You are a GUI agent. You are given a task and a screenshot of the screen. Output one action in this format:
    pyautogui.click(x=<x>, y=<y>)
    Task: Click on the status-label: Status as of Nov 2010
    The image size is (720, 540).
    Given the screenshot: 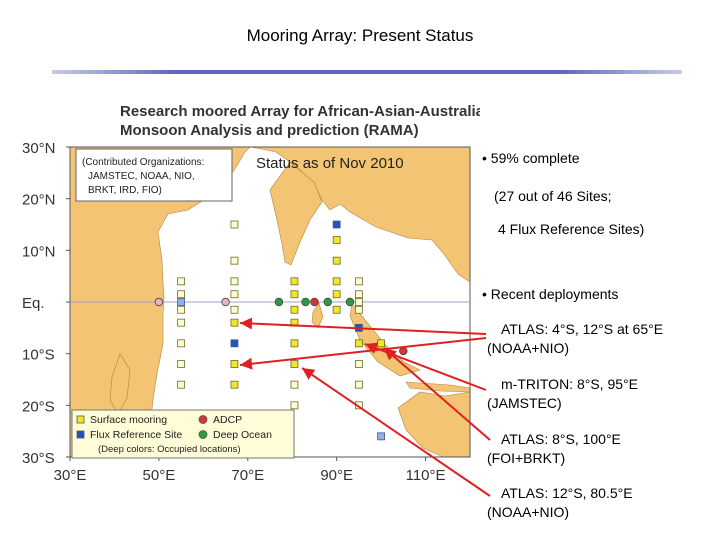 What is the action you would take?
    pyautogui.click(x=330, y=163)
    